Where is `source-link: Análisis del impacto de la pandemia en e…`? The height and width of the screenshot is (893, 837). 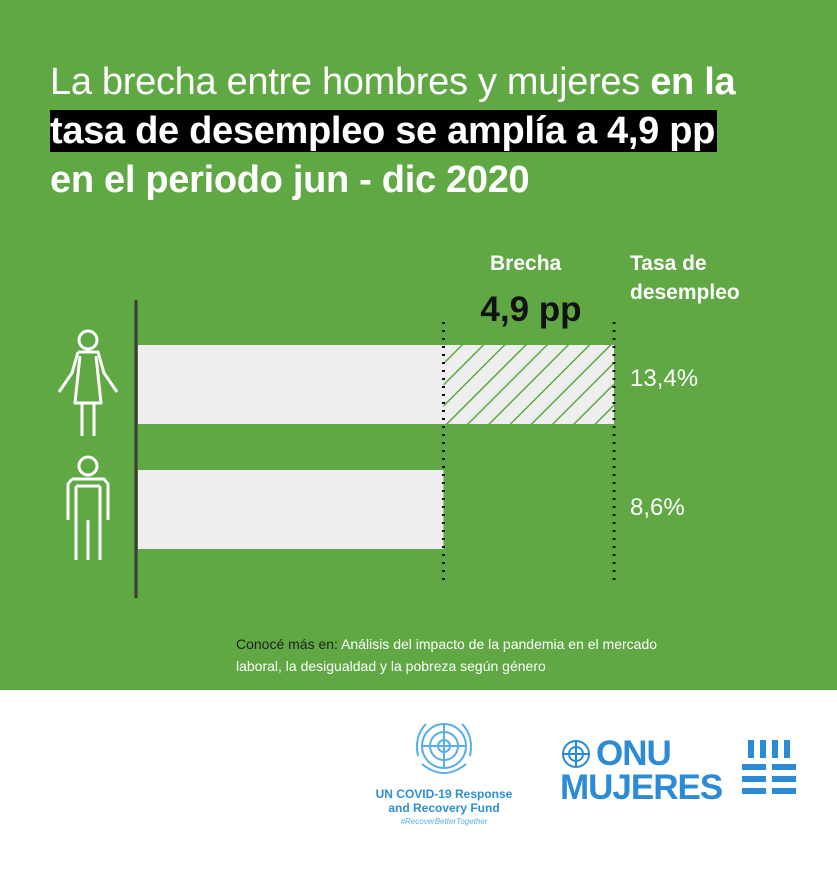 source-link: Análisis del impacto de la pandemia en e… is located at coordinates (447, 655).